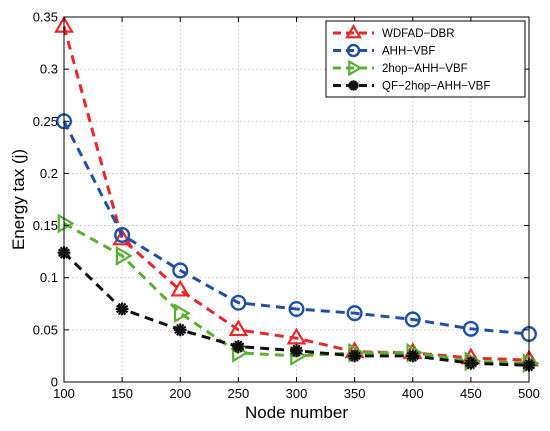 The image size is (550, 431). Describe the element at coordinates (471, 393) in the screenshot. I see `x-tick-label: 450` at that location.